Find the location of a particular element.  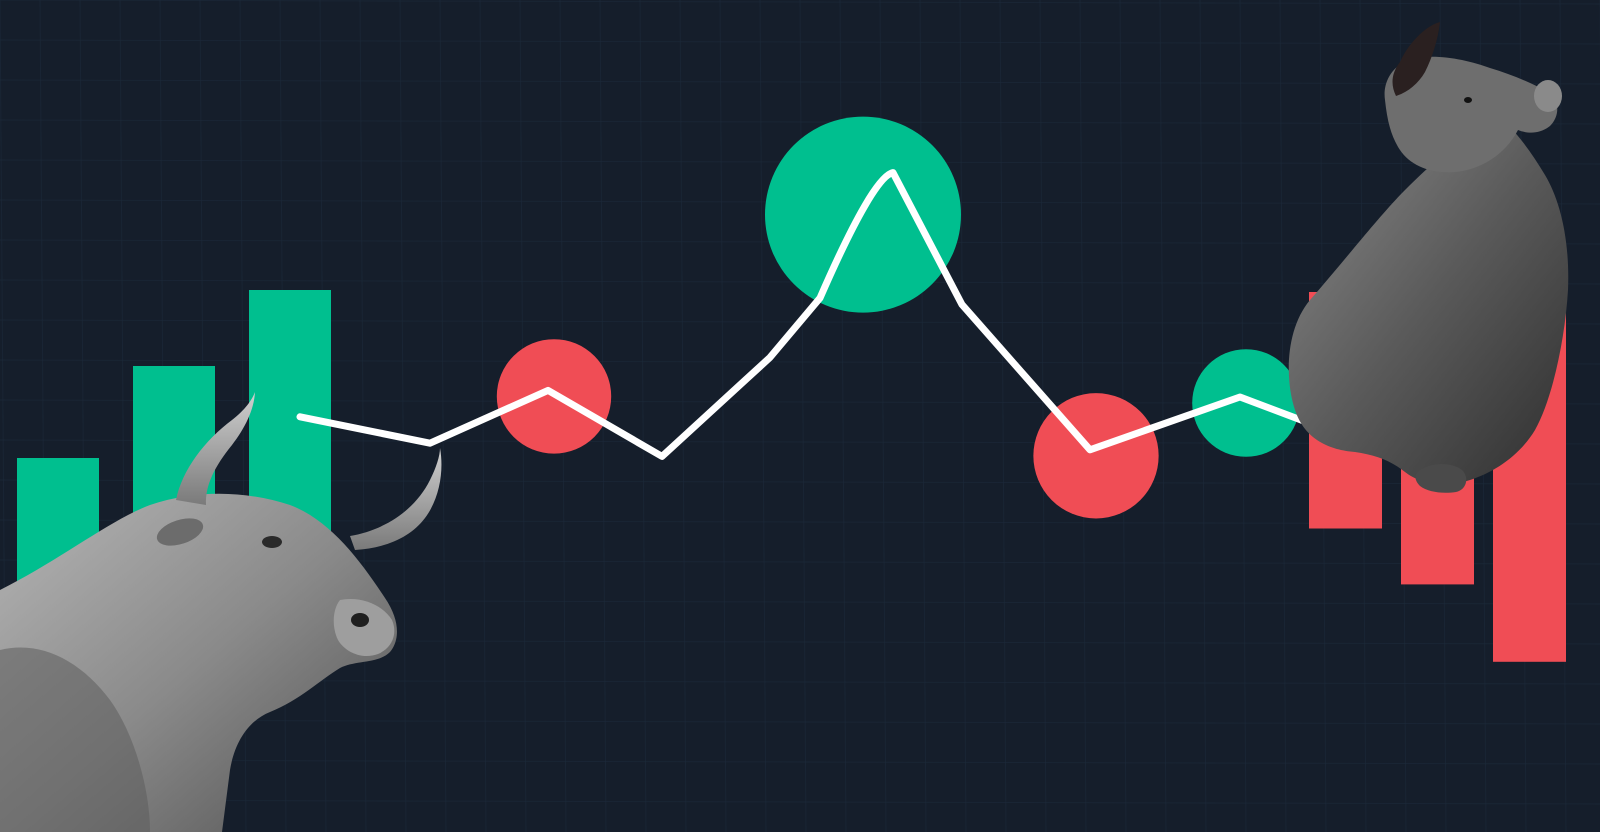

bear-body is located at coordinates (1428, 301).